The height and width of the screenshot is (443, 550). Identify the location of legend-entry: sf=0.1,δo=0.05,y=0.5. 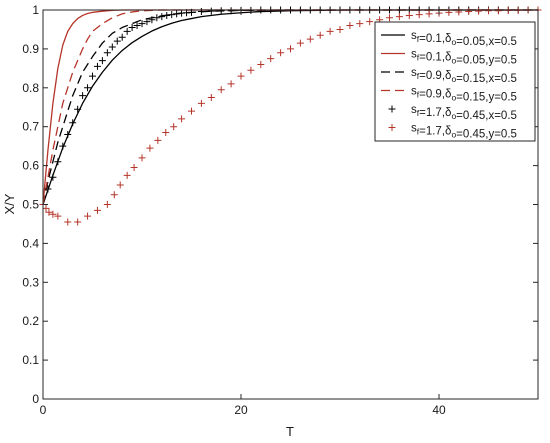
(449, 58).